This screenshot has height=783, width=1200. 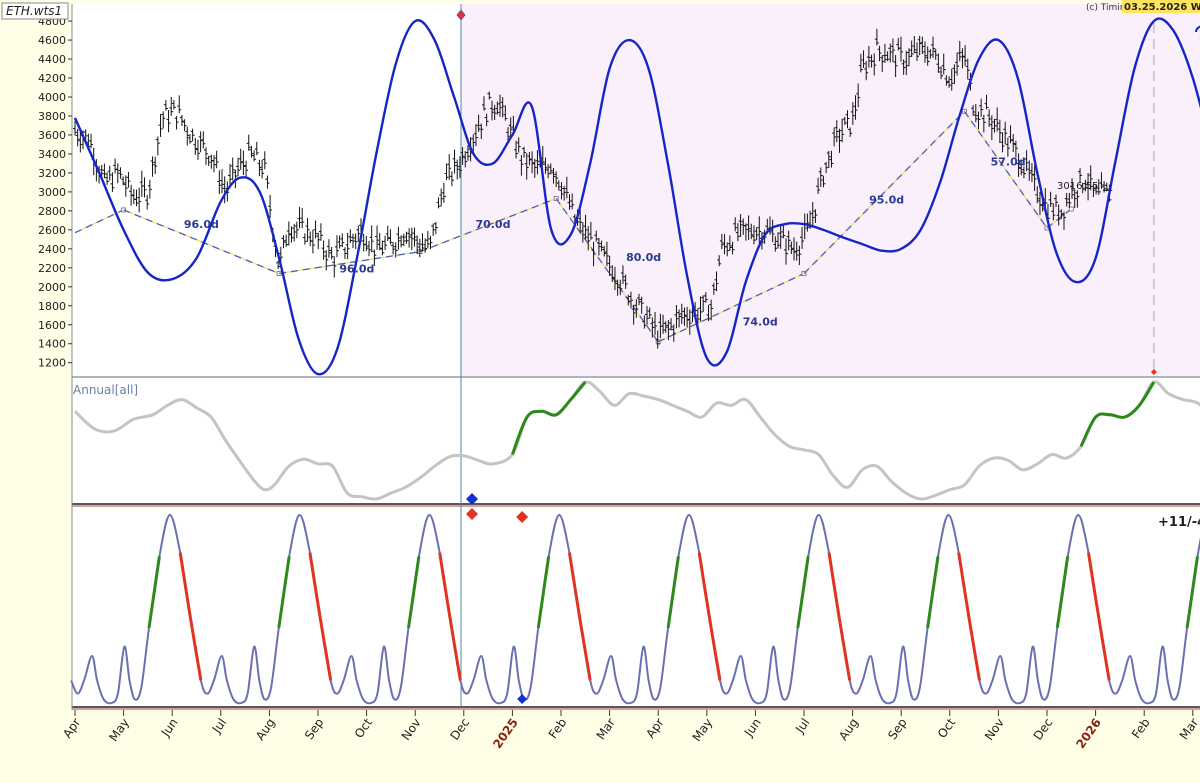 I want to click on y-tick-label: 3200, so click(x=52, y=173).